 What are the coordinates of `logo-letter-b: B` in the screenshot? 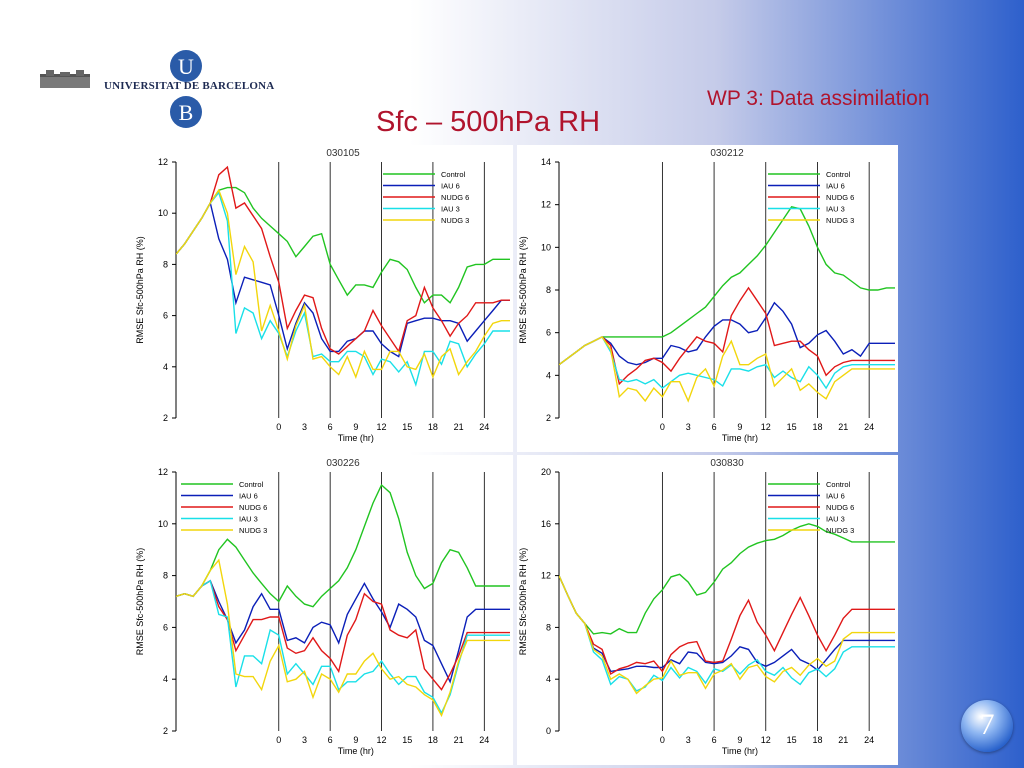 It's located at (186, 112).